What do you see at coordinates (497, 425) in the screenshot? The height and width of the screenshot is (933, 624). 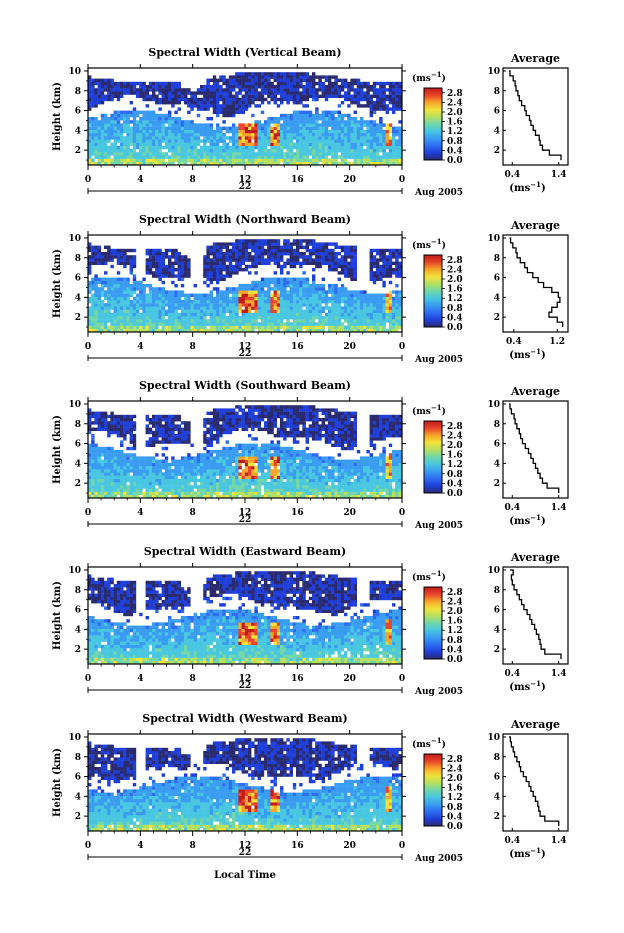 I see `profile-y-tick-label: 8` at bounding box center [497, 425].